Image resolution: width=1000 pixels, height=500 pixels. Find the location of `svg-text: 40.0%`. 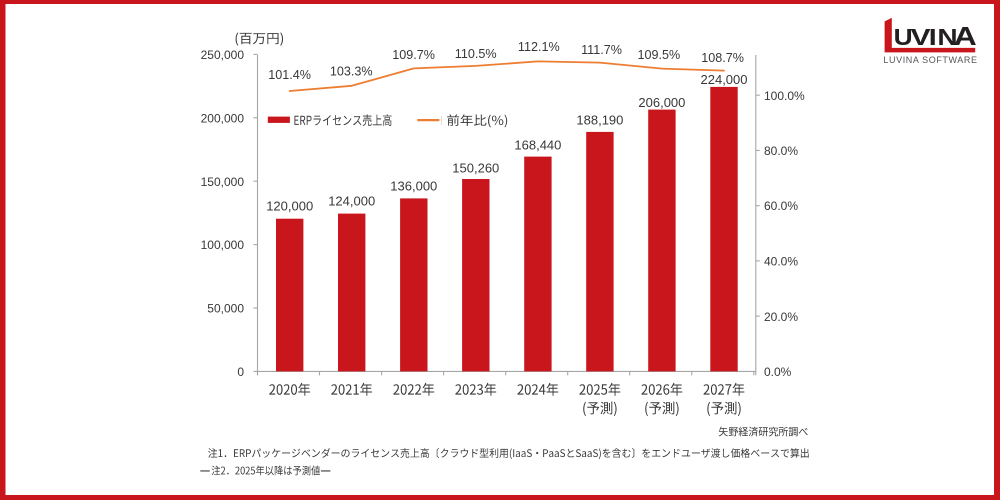

svg-text: 40.0% is located at coordinates (781, 262).